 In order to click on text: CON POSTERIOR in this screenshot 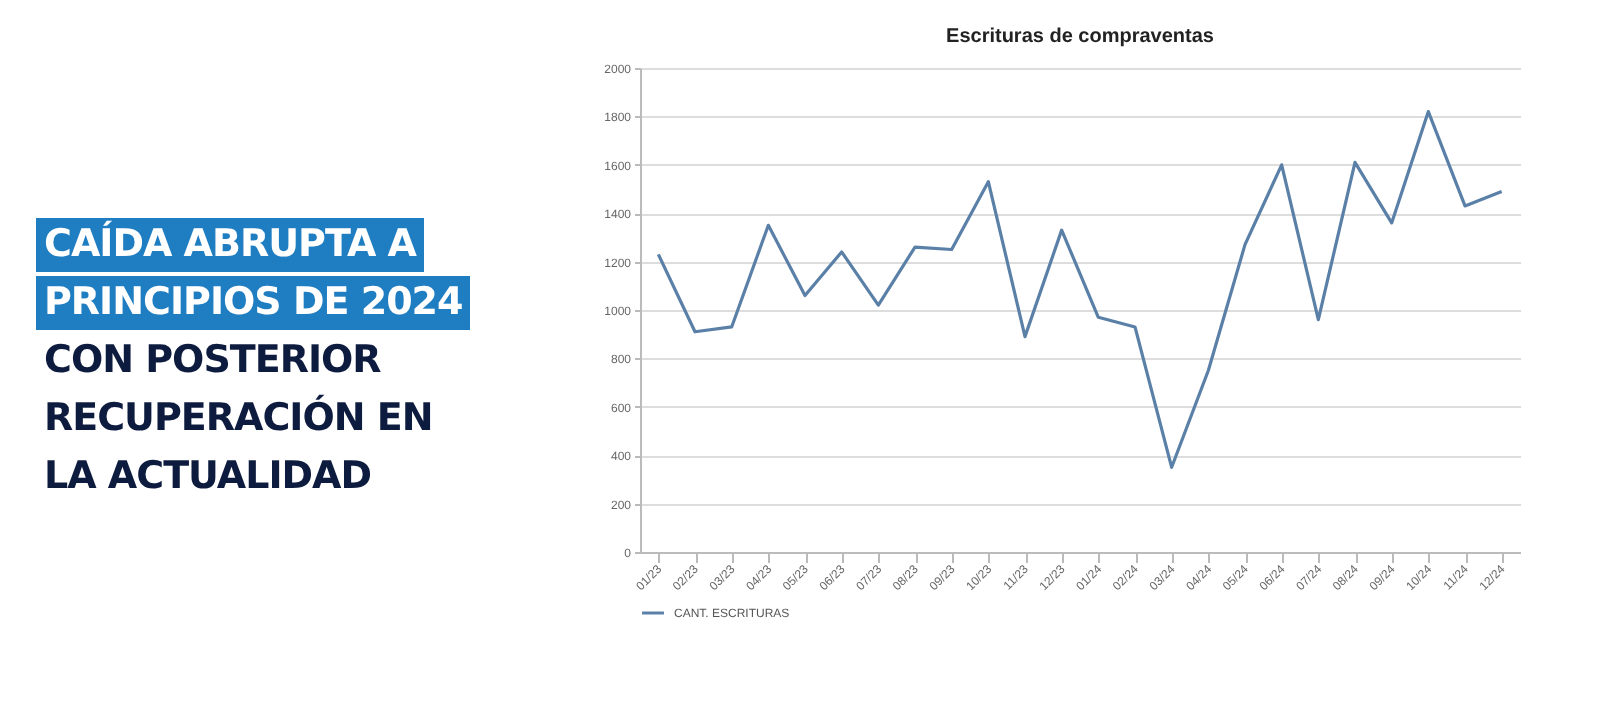, I will do `click(212, 361)`.